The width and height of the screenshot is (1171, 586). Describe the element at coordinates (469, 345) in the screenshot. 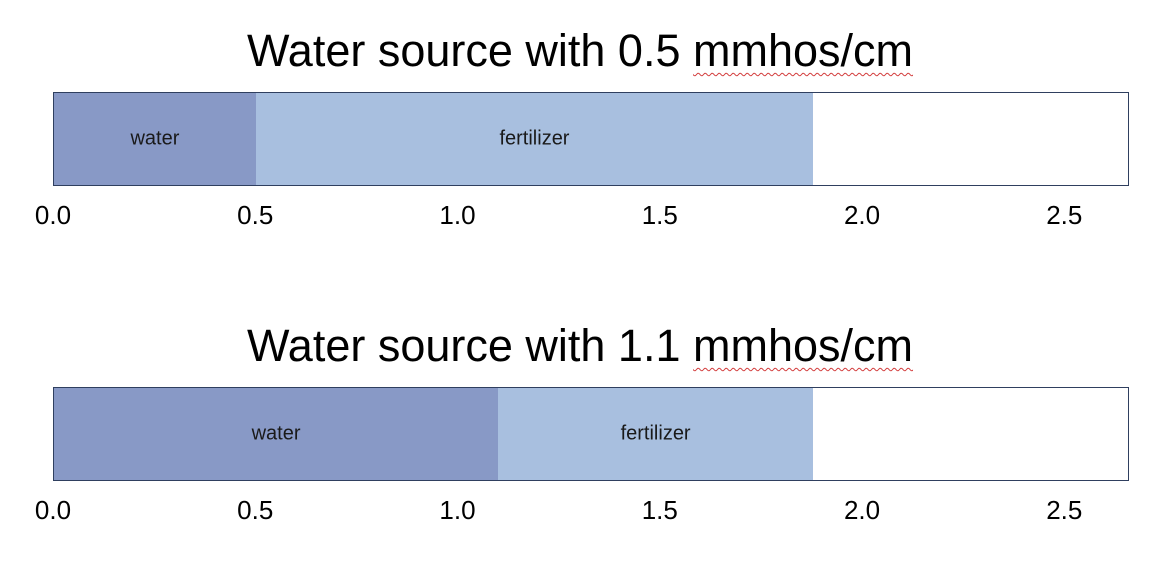

I see `chart-title-prefix: Water source with 1.1` at that location.